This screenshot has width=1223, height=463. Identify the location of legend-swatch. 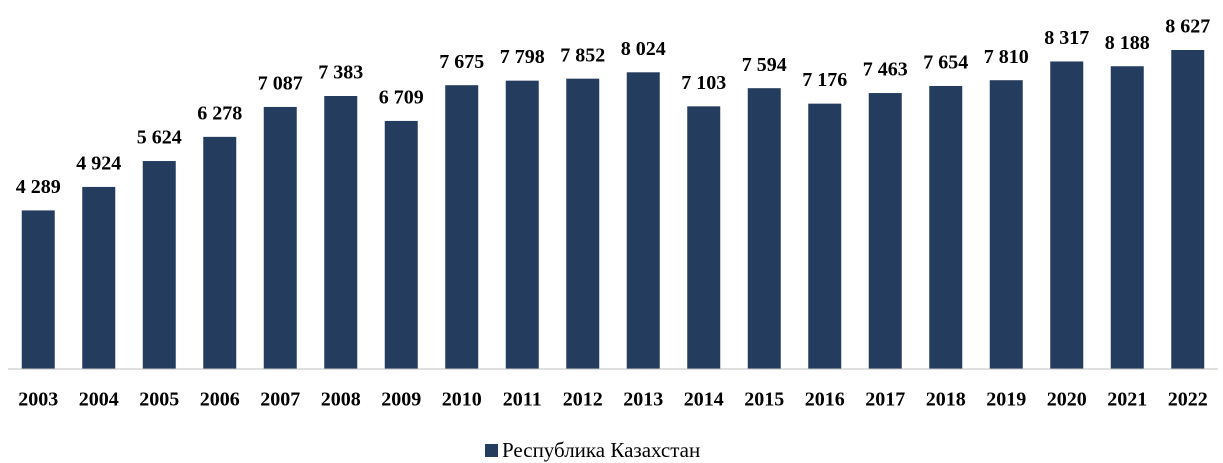
(491, 450).